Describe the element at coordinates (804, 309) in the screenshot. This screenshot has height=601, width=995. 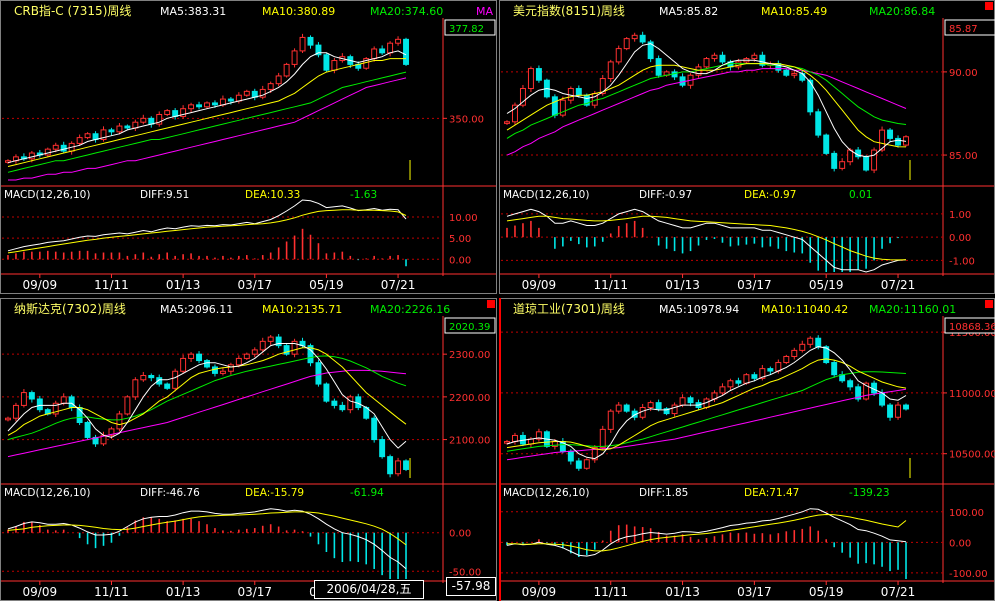
I see `ma10-label: MA10:11040.42` at that location.